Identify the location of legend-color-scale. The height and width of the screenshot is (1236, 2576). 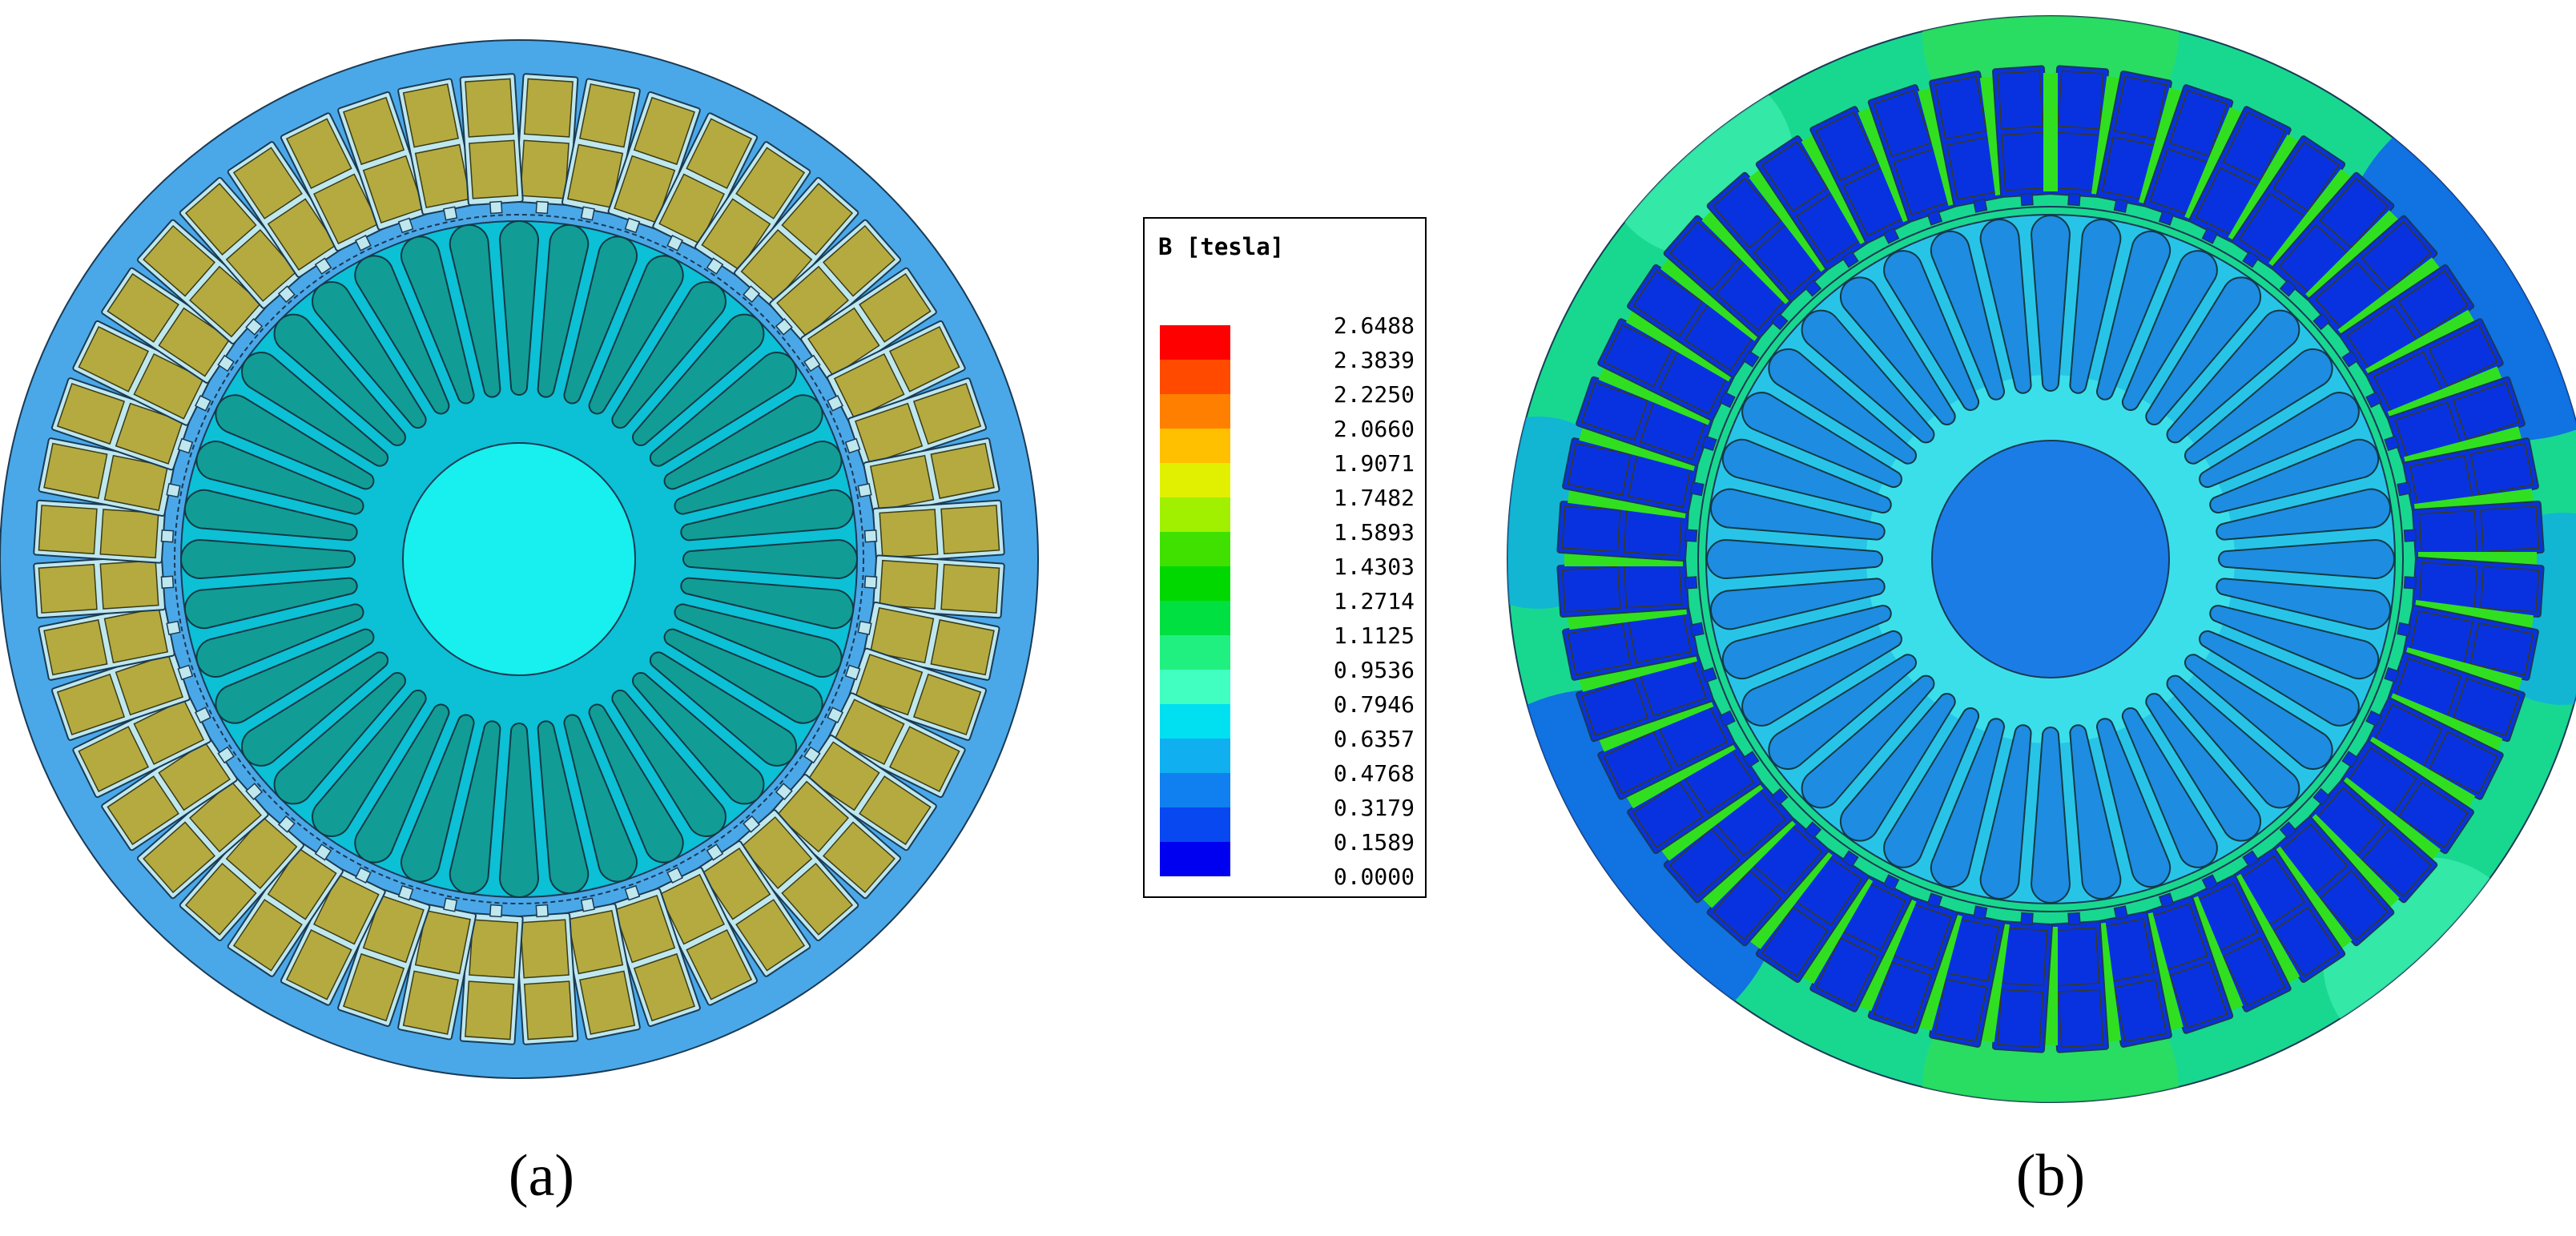
(1195, 600).